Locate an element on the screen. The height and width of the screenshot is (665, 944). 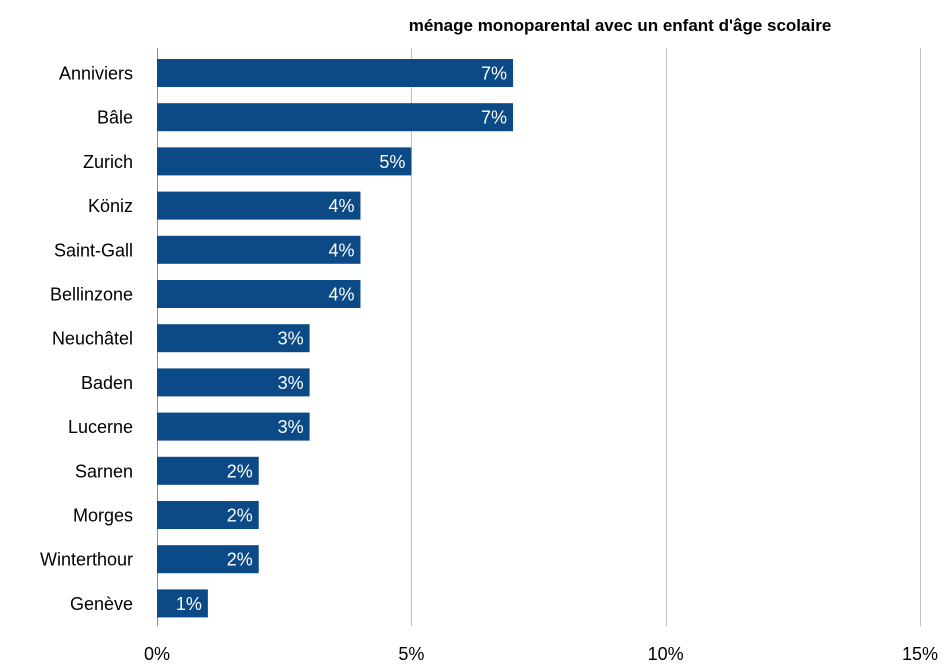
category-label: Baden is located at coordinates (107, 383).